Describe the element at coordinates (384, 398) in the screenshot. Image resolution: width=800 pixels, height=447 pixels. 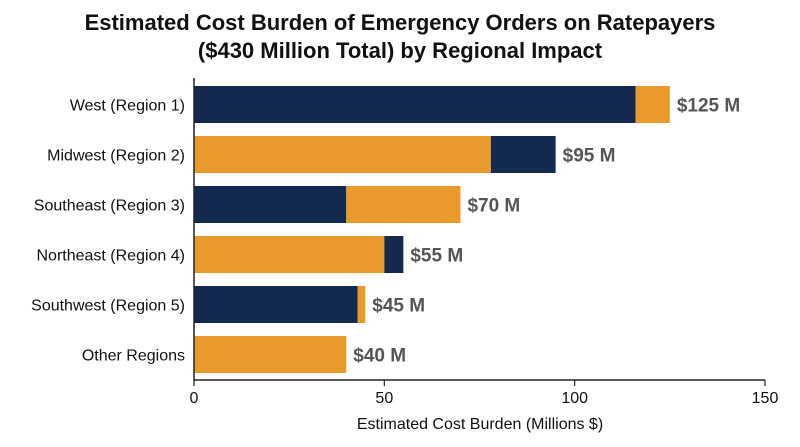
I see `x-tick-label: 50` at that location.